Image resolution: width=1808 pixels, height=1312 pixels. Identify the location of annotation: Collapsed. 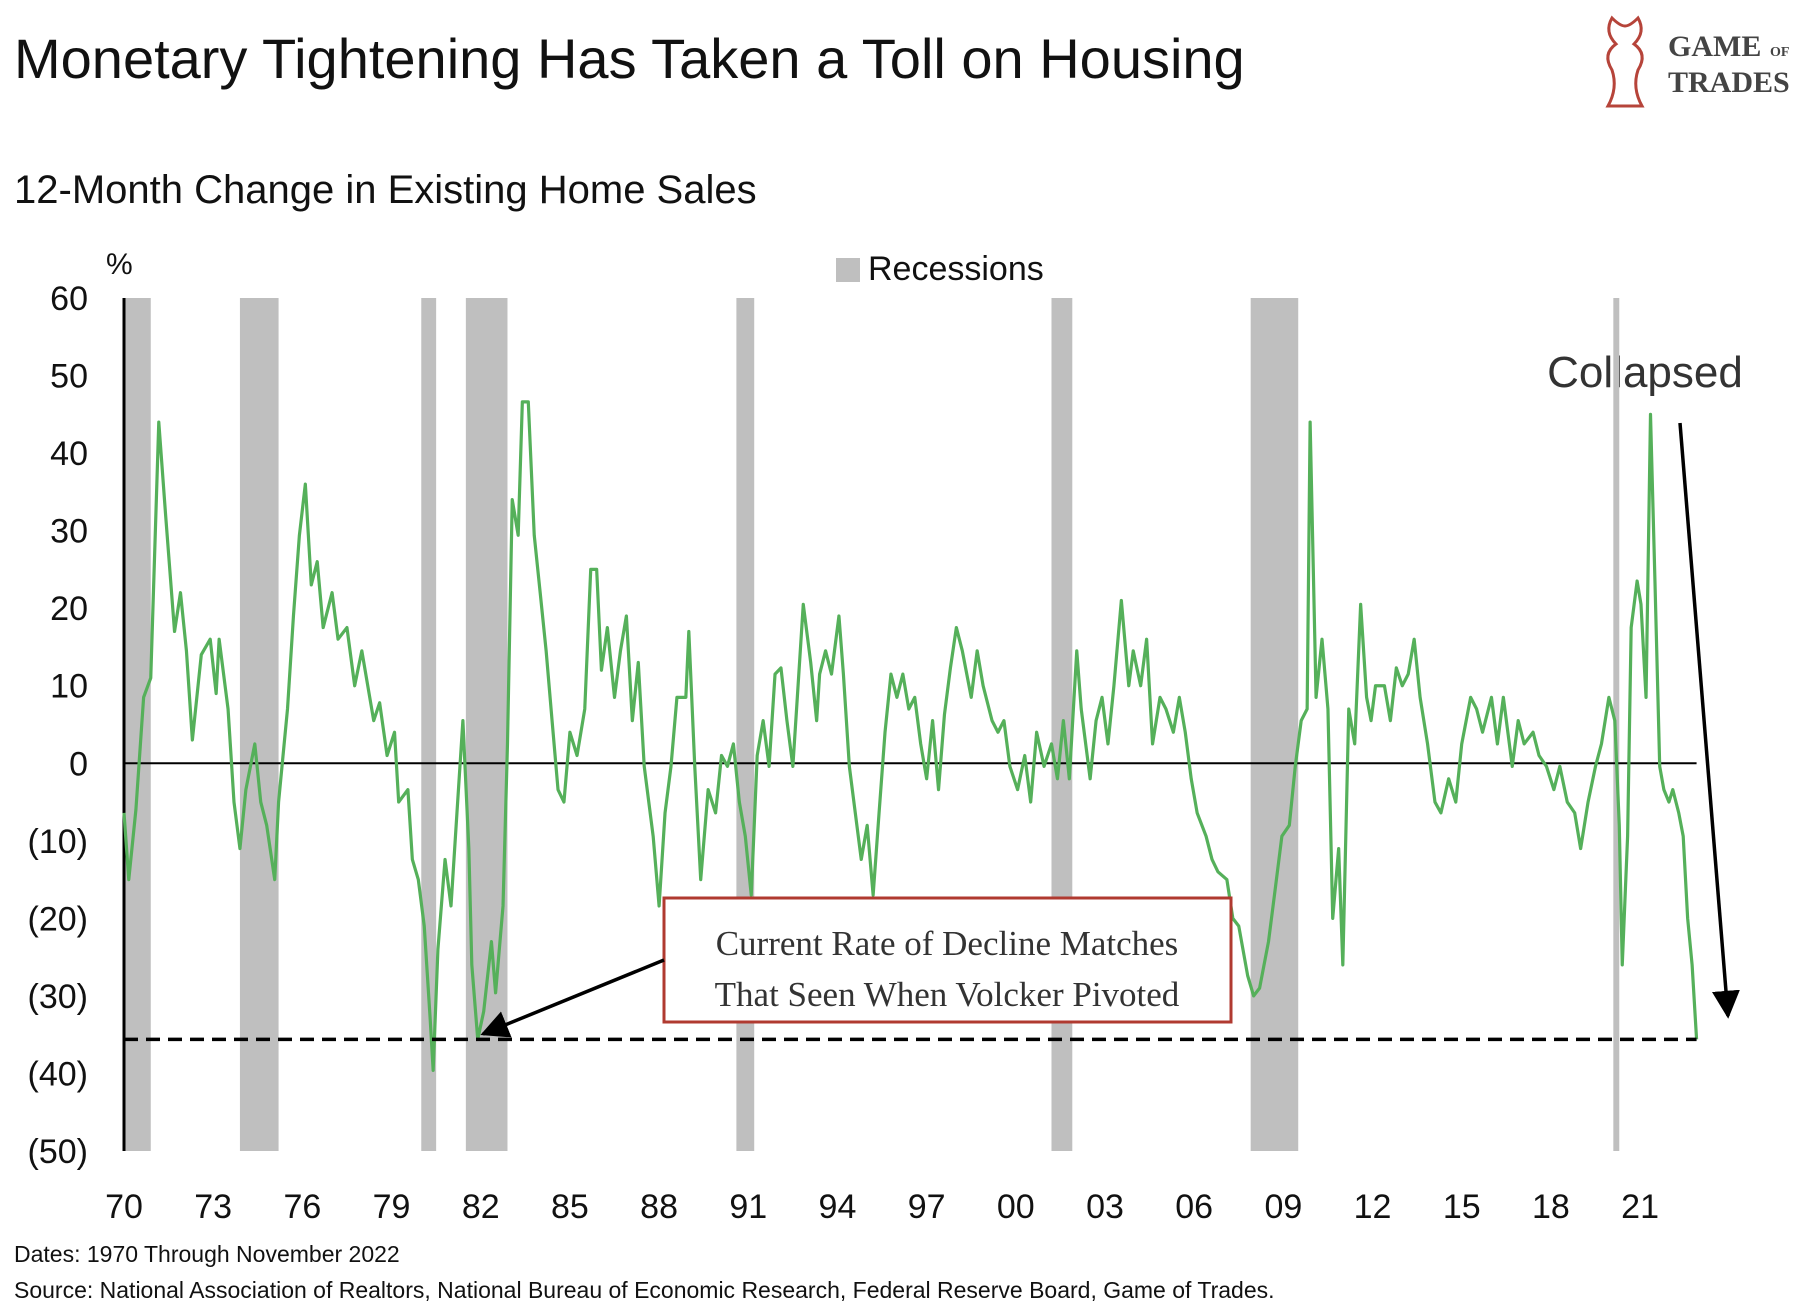
(1645, 372).